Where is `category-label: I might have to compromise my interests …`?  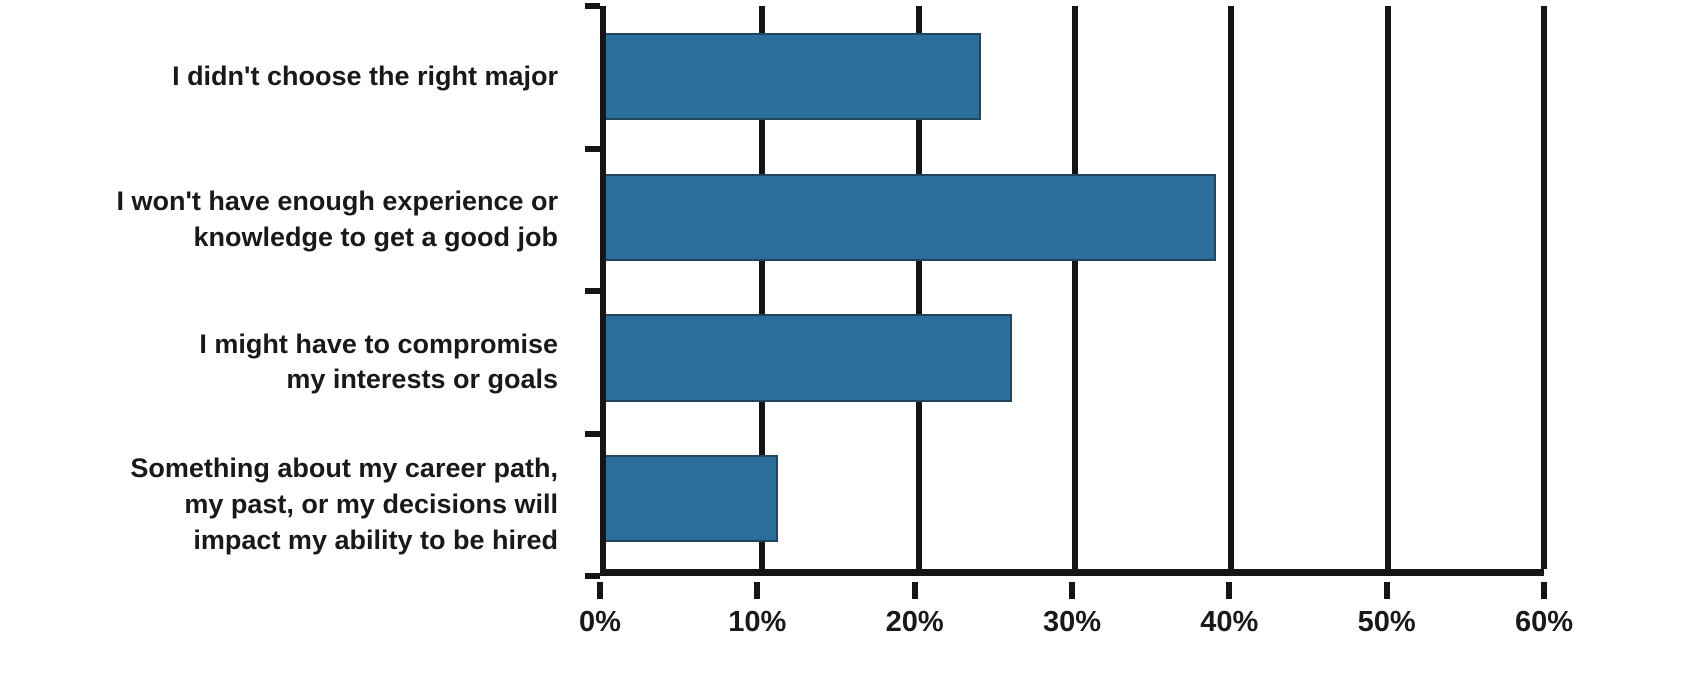
category-label: I might have to compromise my interests … is located at coordinates (378, 361).